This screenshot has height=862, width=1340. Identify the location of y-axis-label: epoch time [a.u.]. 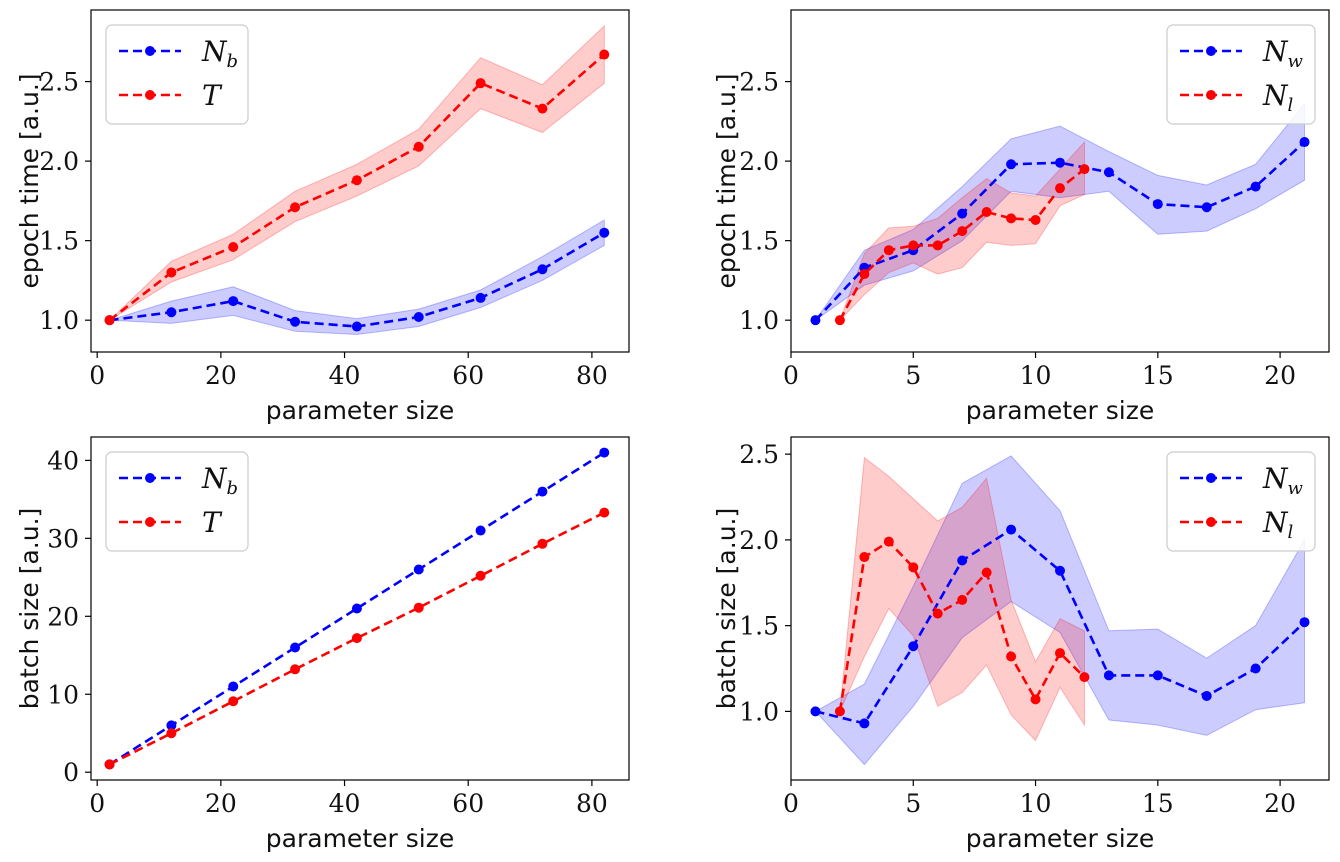
(726, 180).